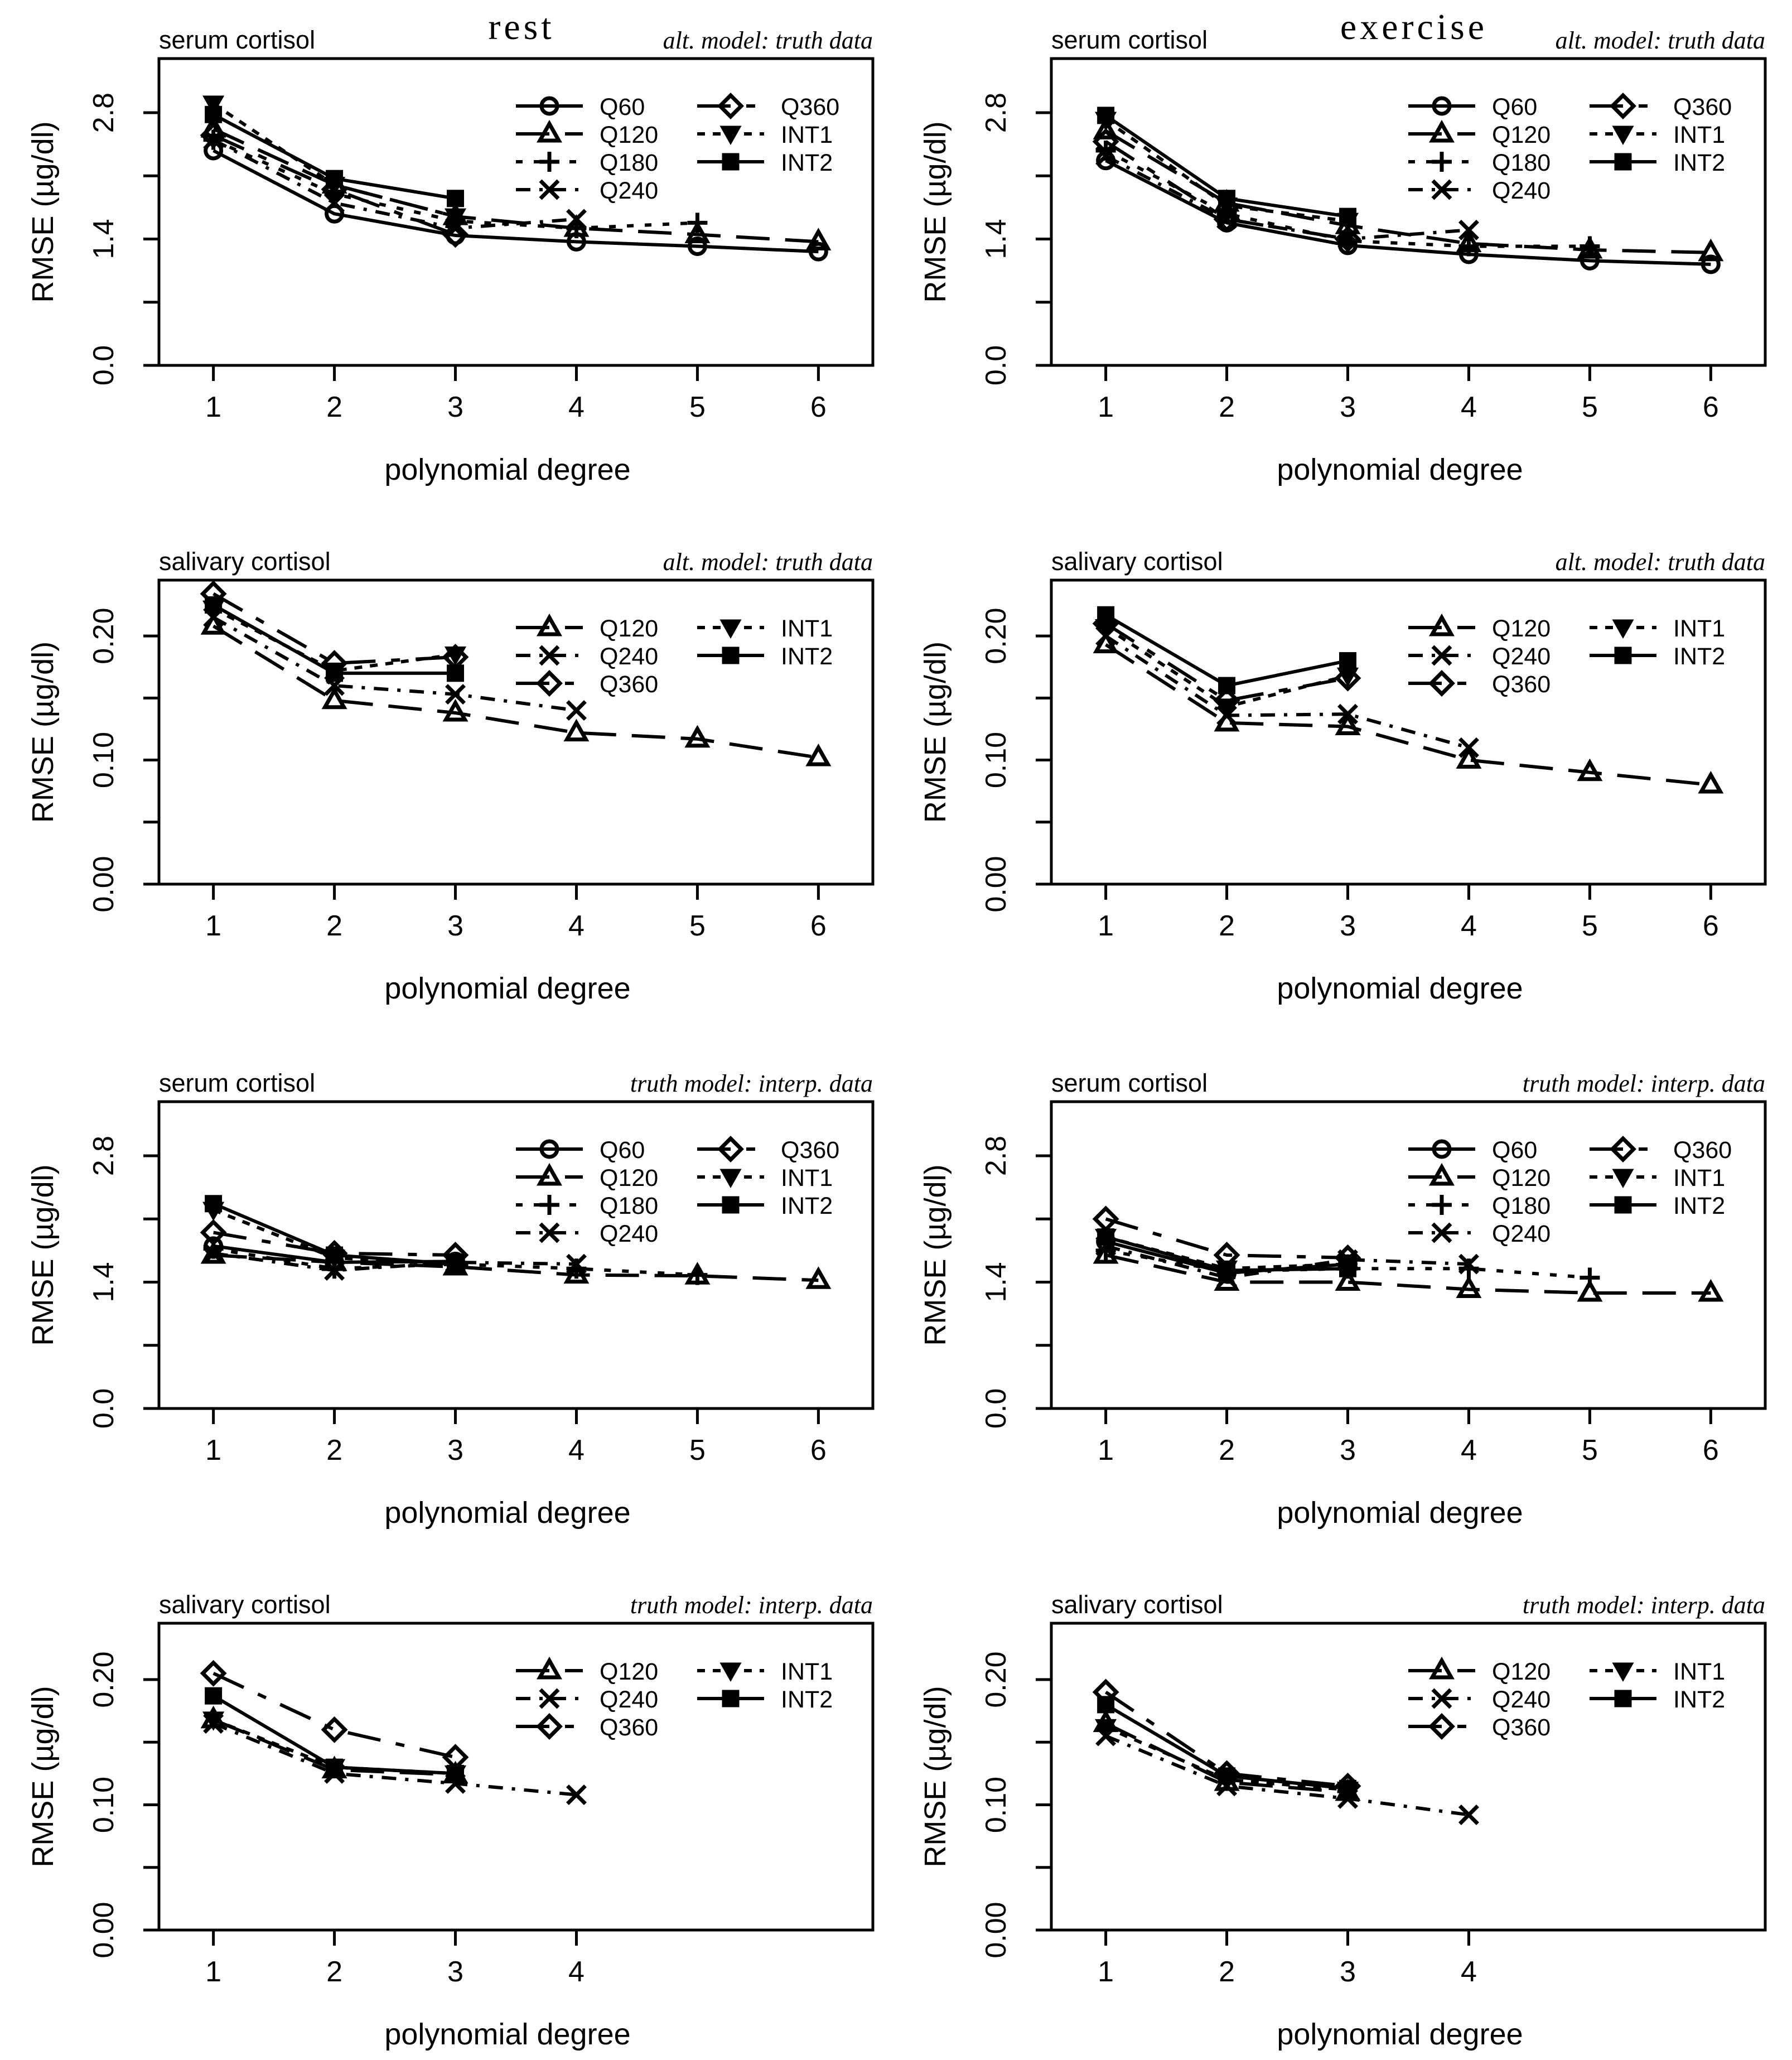 The image size is (1792, 2060). Describe the element at coordinates (996, 1805) in the screenshot. I see `y-tick-label: 0.10` at that location.